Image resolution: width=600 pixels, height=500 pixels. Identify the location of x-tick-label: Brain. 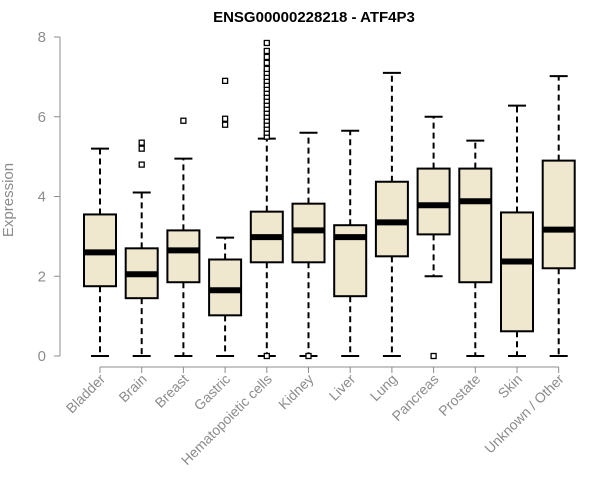
(132, 388).